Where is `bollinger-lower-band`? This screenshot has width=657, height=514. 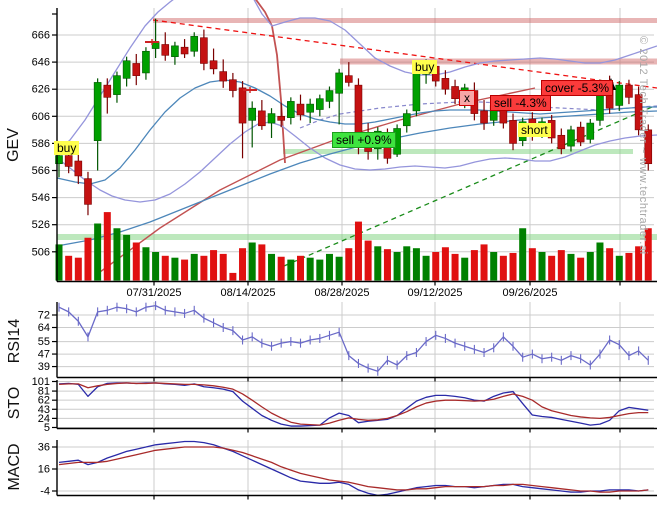
bollinger-lower-band is located at coordinates (356, 162).